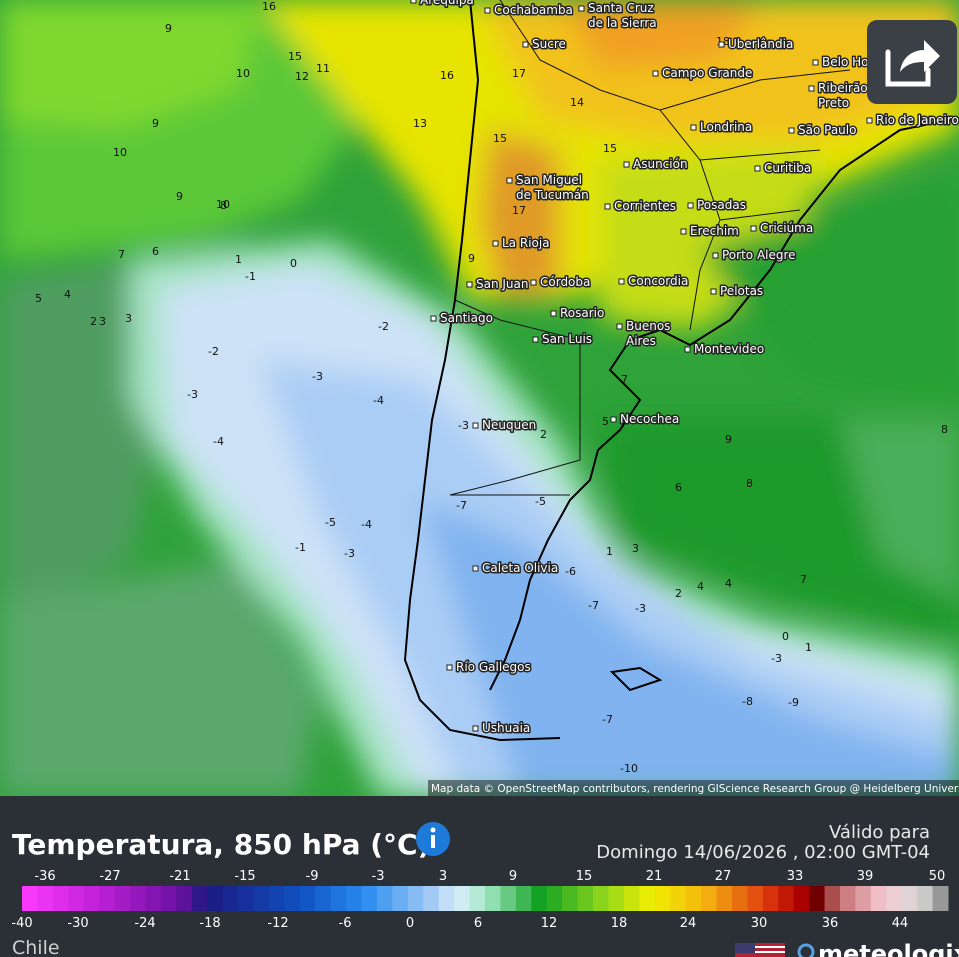 This screenshot has height=957, width=959. What do you see at coordinates (293, 263) in the screenshot?
I see `contour-label: 0` at bounding box center [293, 263].